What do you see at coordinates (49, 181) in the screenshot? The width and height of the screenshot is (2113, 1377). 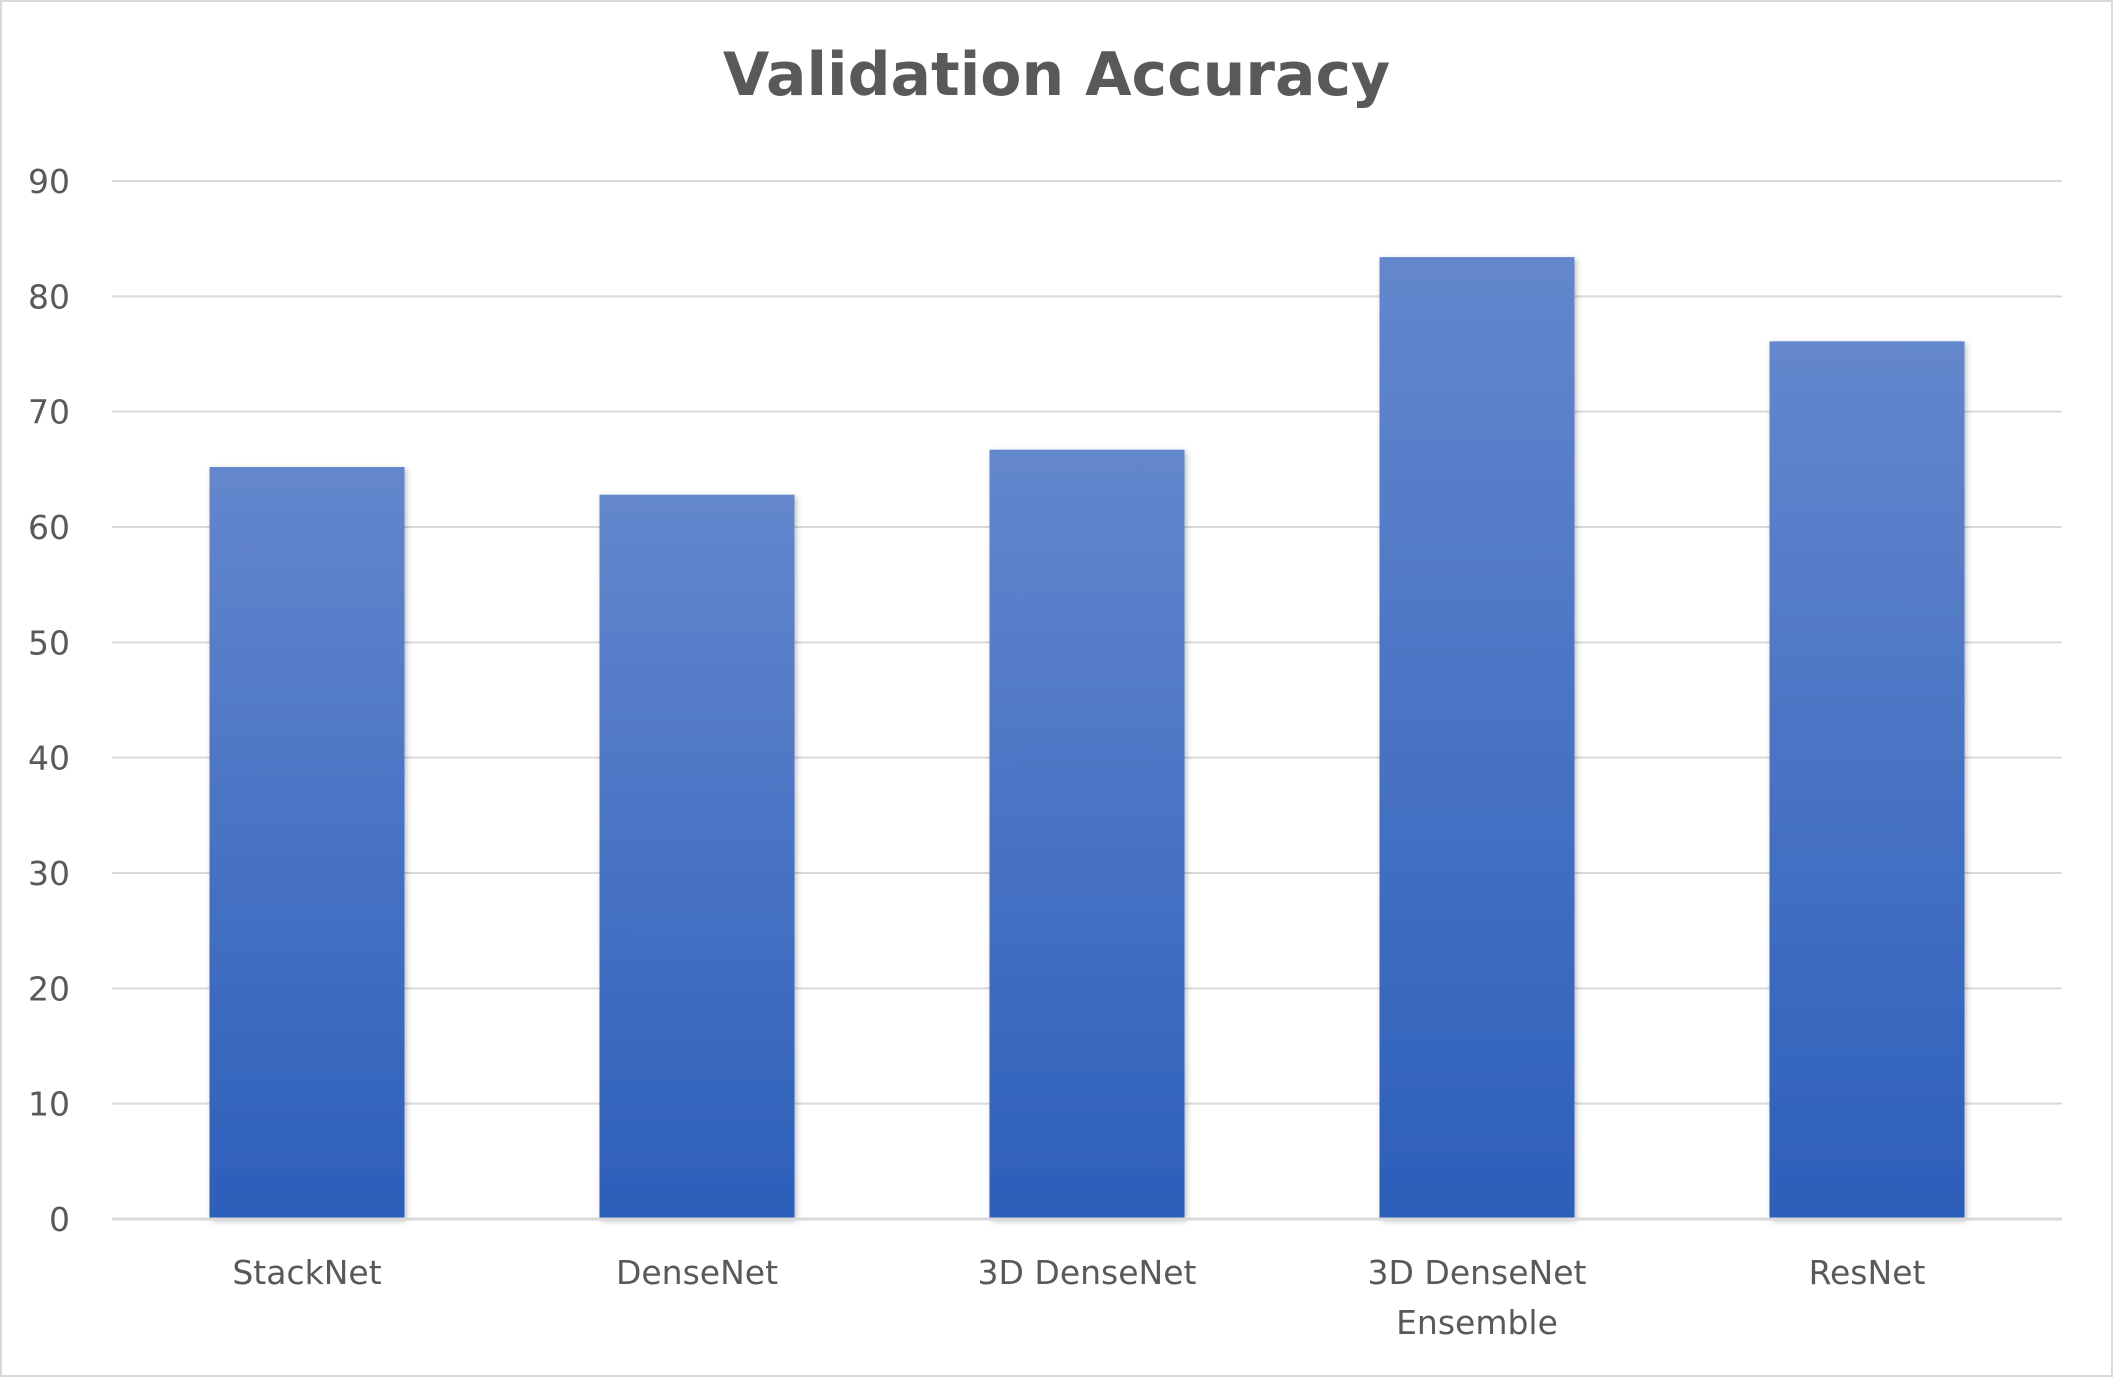 I see `y-tick-label: 90` at bounding box center [49, 181].